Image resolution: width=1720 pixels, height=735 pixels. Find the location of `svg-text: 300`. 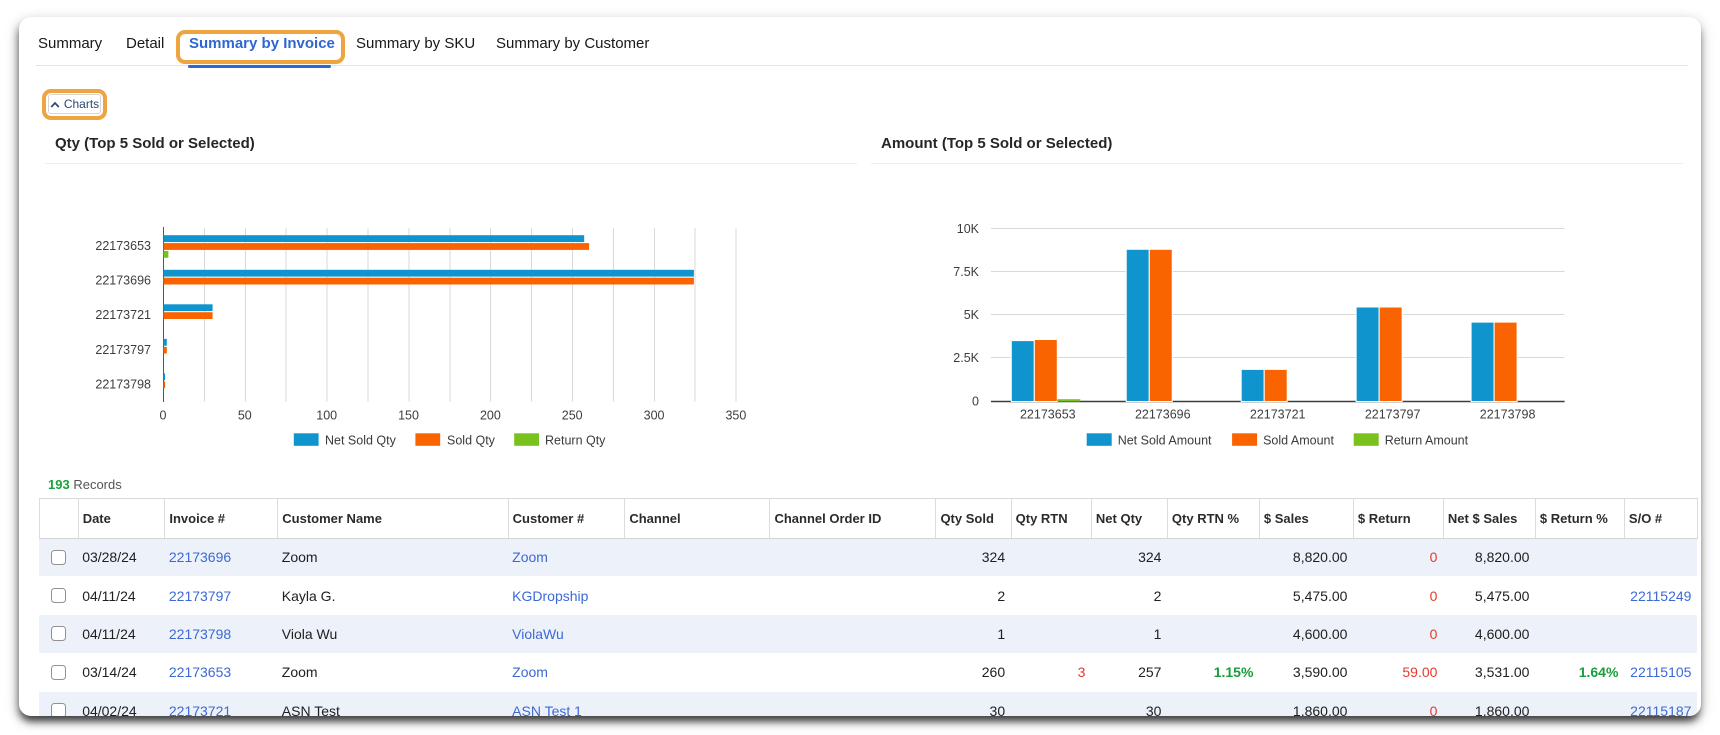

svg-text: 300 is located at coordinates (654, 416).